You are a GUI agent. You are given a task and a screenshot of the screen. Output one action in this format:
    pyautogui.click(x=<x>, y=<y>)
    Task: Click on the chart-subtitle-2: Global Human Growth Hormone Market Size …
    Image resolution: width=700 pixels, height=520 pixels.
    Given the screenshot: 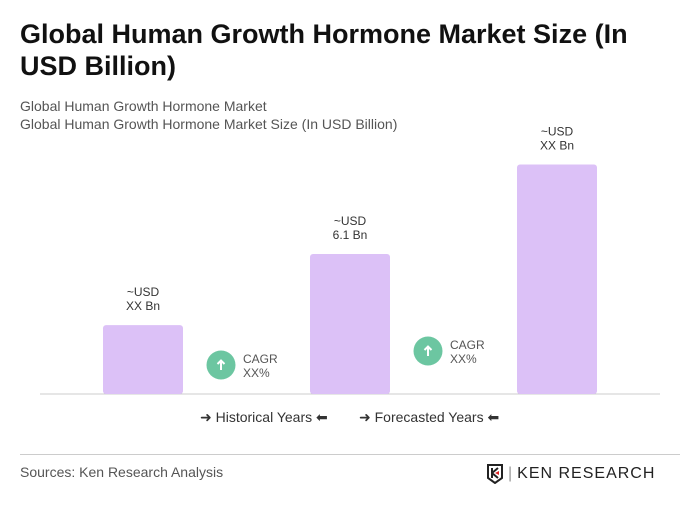 What is the action you would take?
    pyautogui.click(x=209, y=124)
    